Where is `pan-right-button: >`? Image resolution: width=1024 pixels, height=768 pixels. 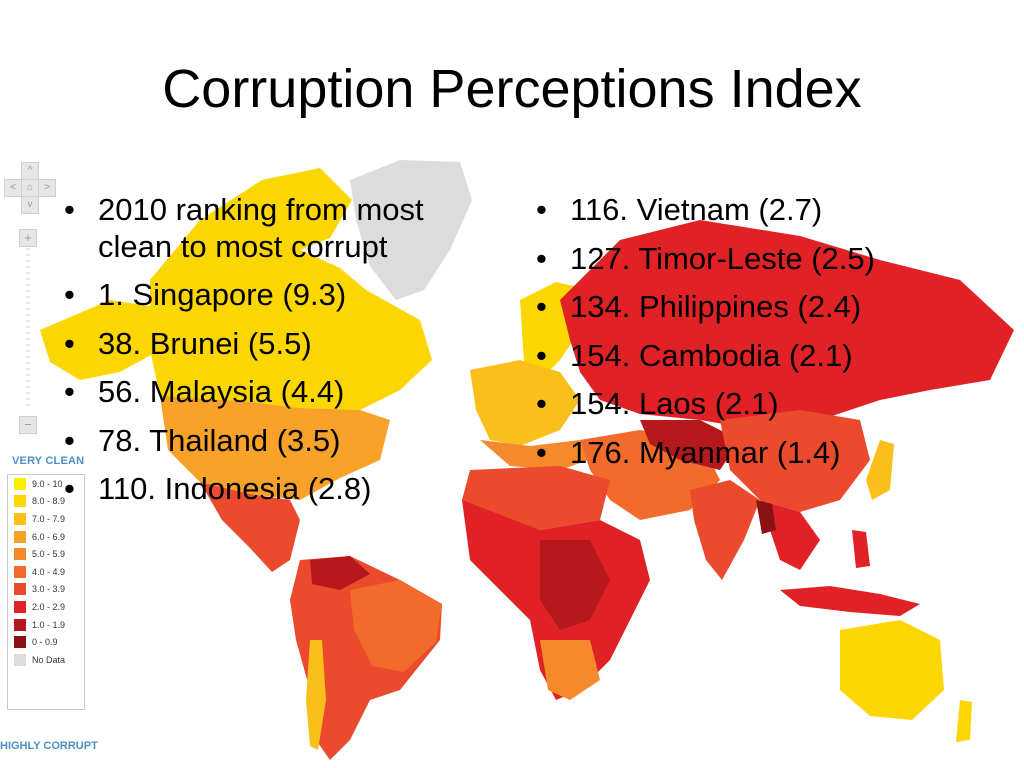
pan-right-button: > is located at coordinates (47, 188).